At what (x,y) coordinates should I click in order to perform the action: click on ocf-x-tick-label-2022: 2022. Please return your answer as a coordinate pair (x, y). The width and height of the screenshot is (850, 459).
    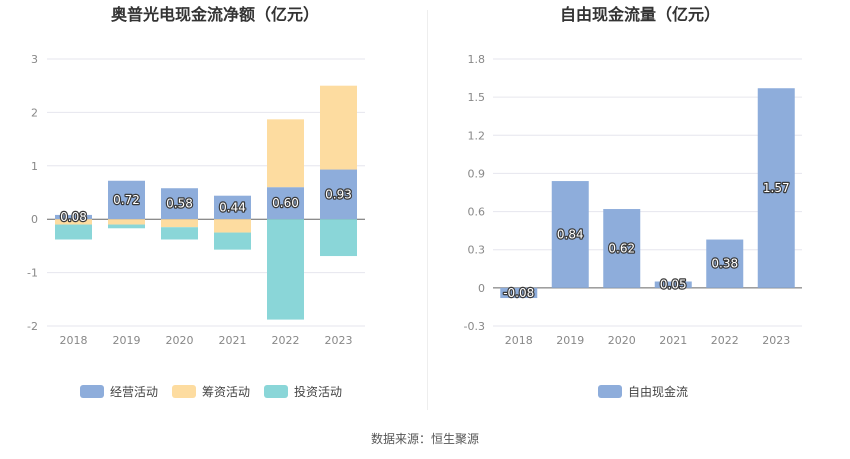
    Looking at the image, I should click on (286, 340).